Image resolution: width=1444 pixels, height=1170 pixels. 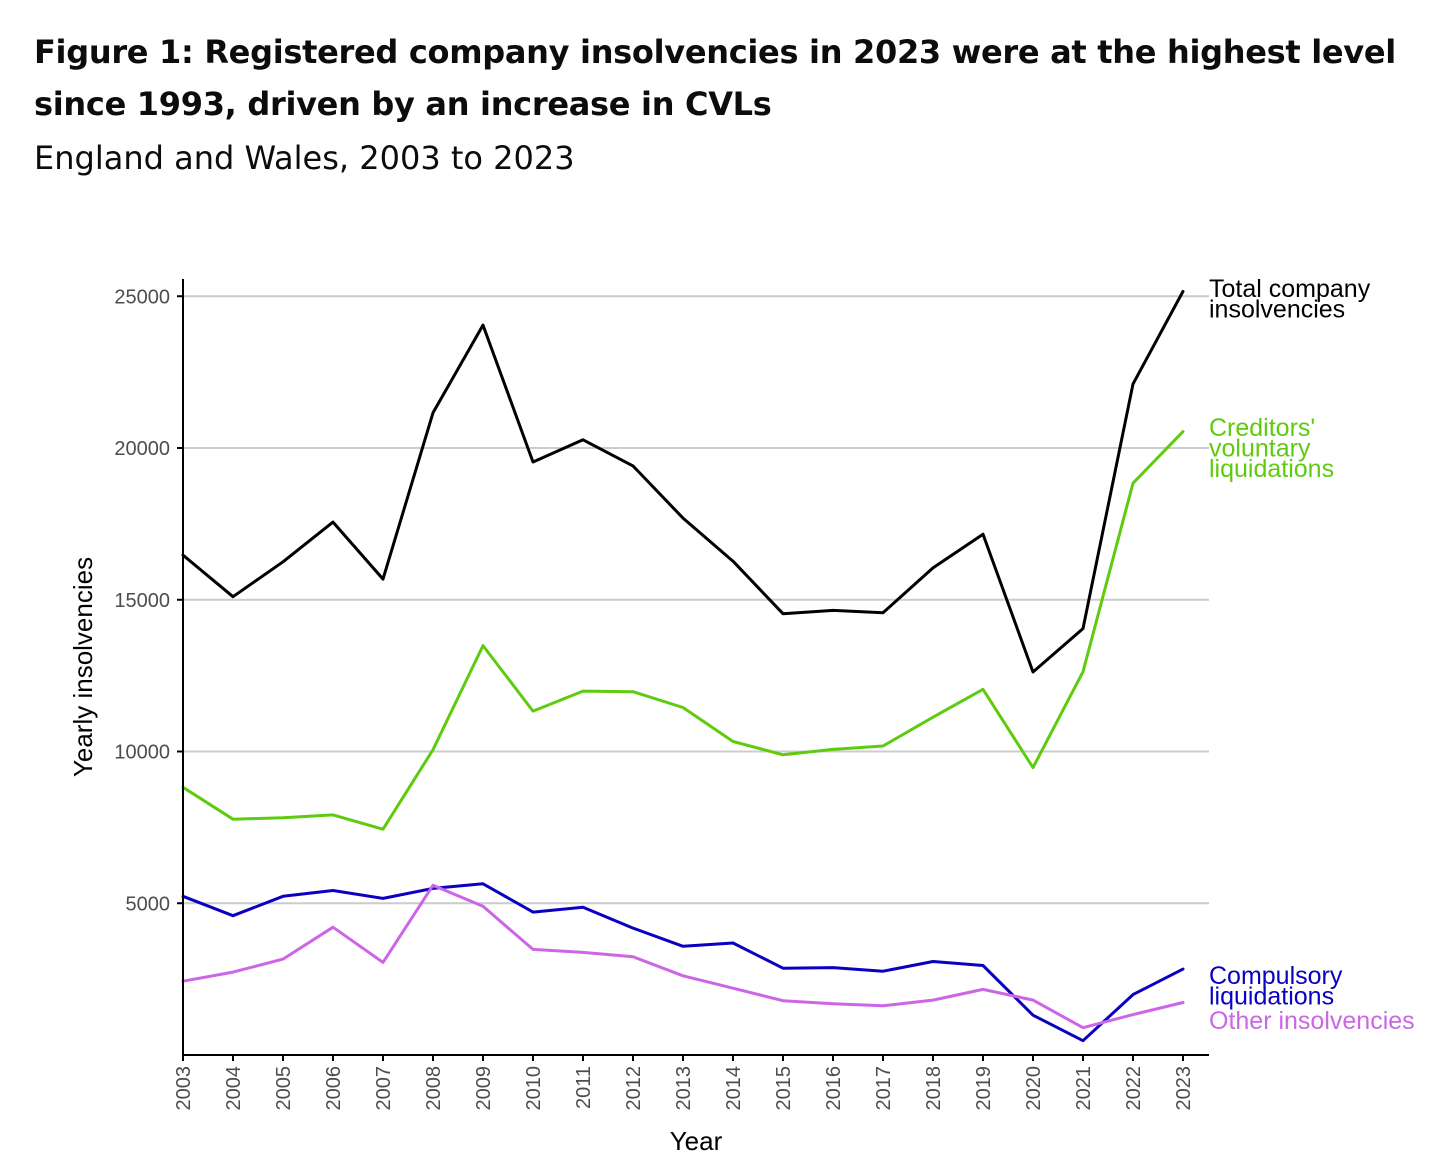 What do you see at coordinates (834, 1088) in the screenshot?
I see `x-tick-label: 2016` at bounding box center [834, 1088].